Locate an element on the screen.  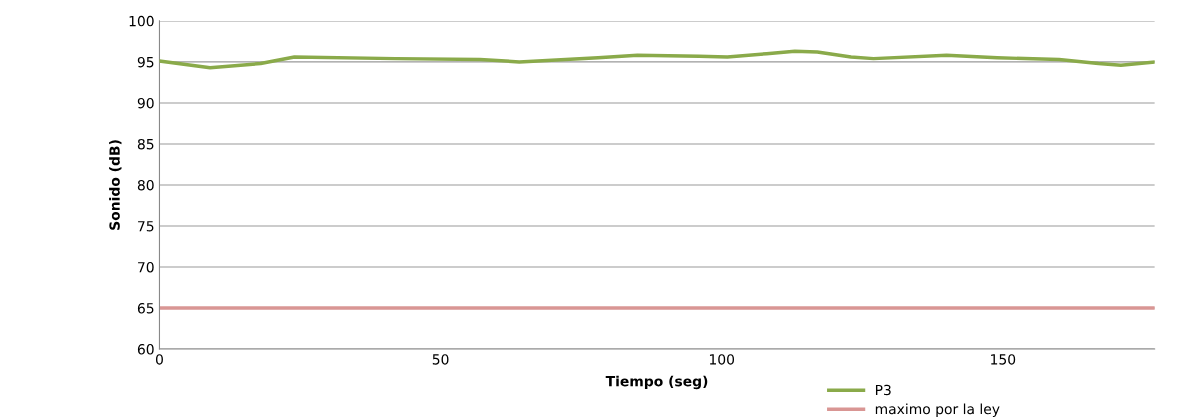
y-axis-title: Sonido (dB) is located at coordinates (115, 185).